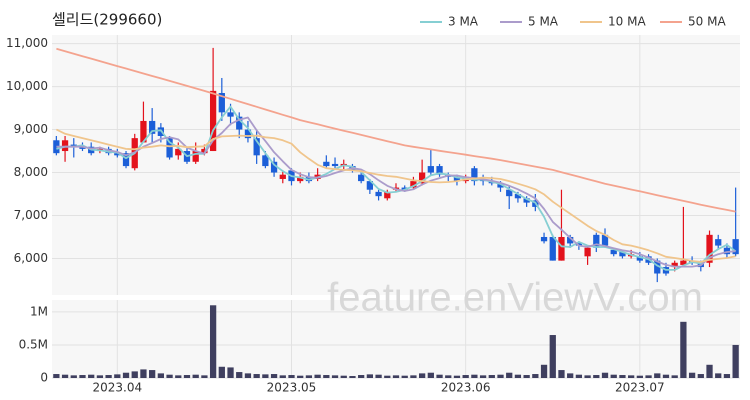 This screenshot has height=400, width=750. Describe the element at coordinates (707, 22) in the screenshot. I see `legend-label: 50 MA` at that location.